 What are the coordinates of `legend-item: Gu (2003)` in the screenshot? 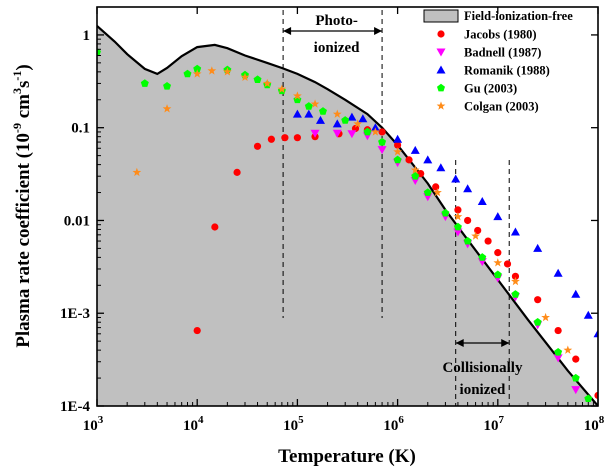 It's located at (477, 89).